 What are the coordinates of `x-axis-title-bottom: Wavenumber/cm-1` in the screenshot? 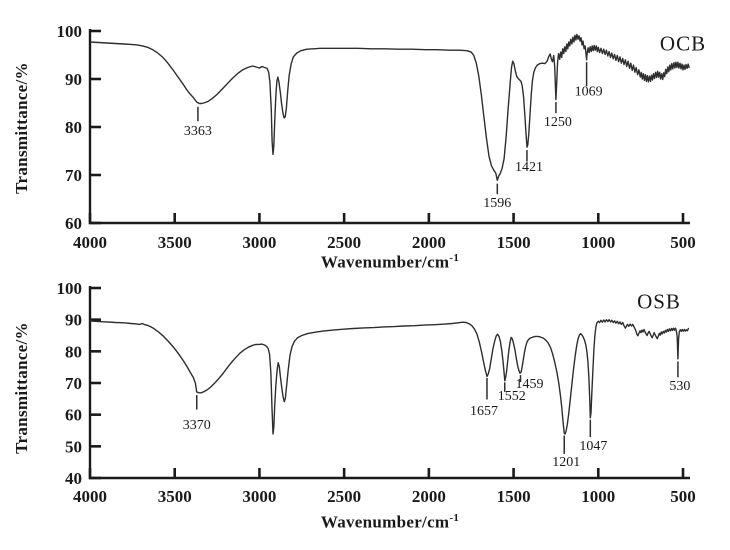 It's located at (390, 522).